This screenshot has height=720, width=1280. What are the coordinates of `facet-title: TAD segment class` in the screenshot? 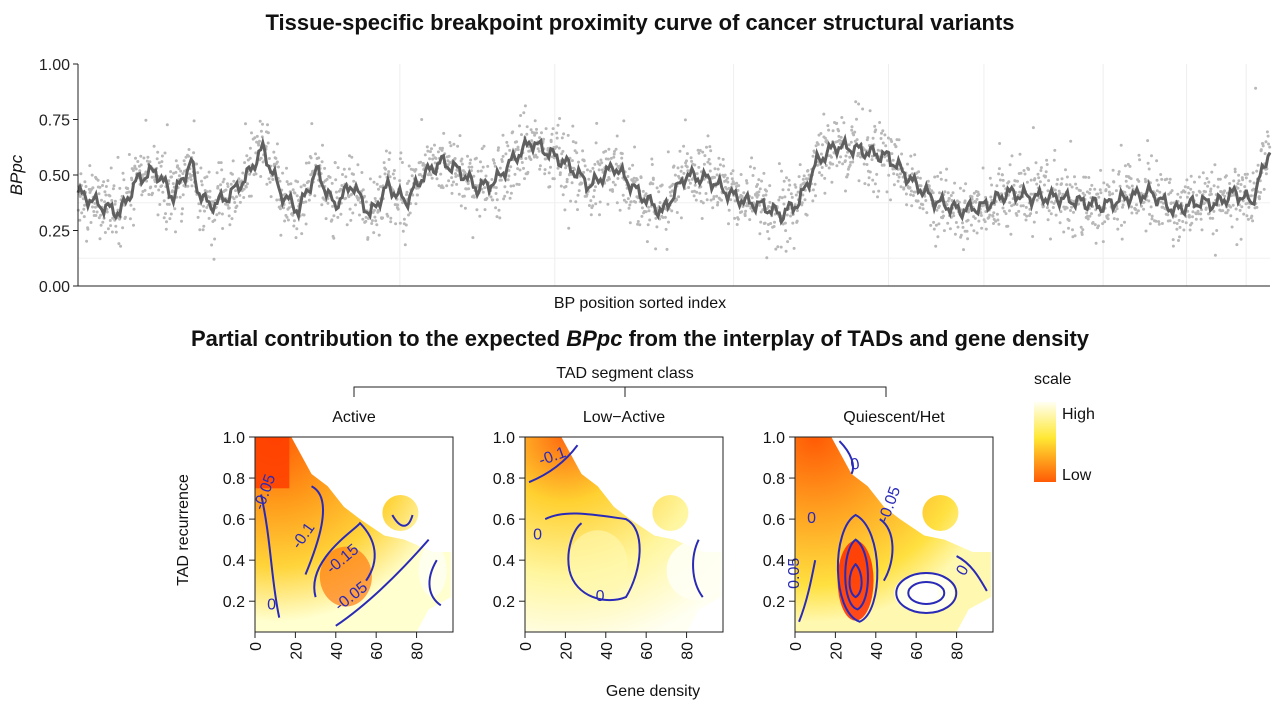 It's located at (625, 373).